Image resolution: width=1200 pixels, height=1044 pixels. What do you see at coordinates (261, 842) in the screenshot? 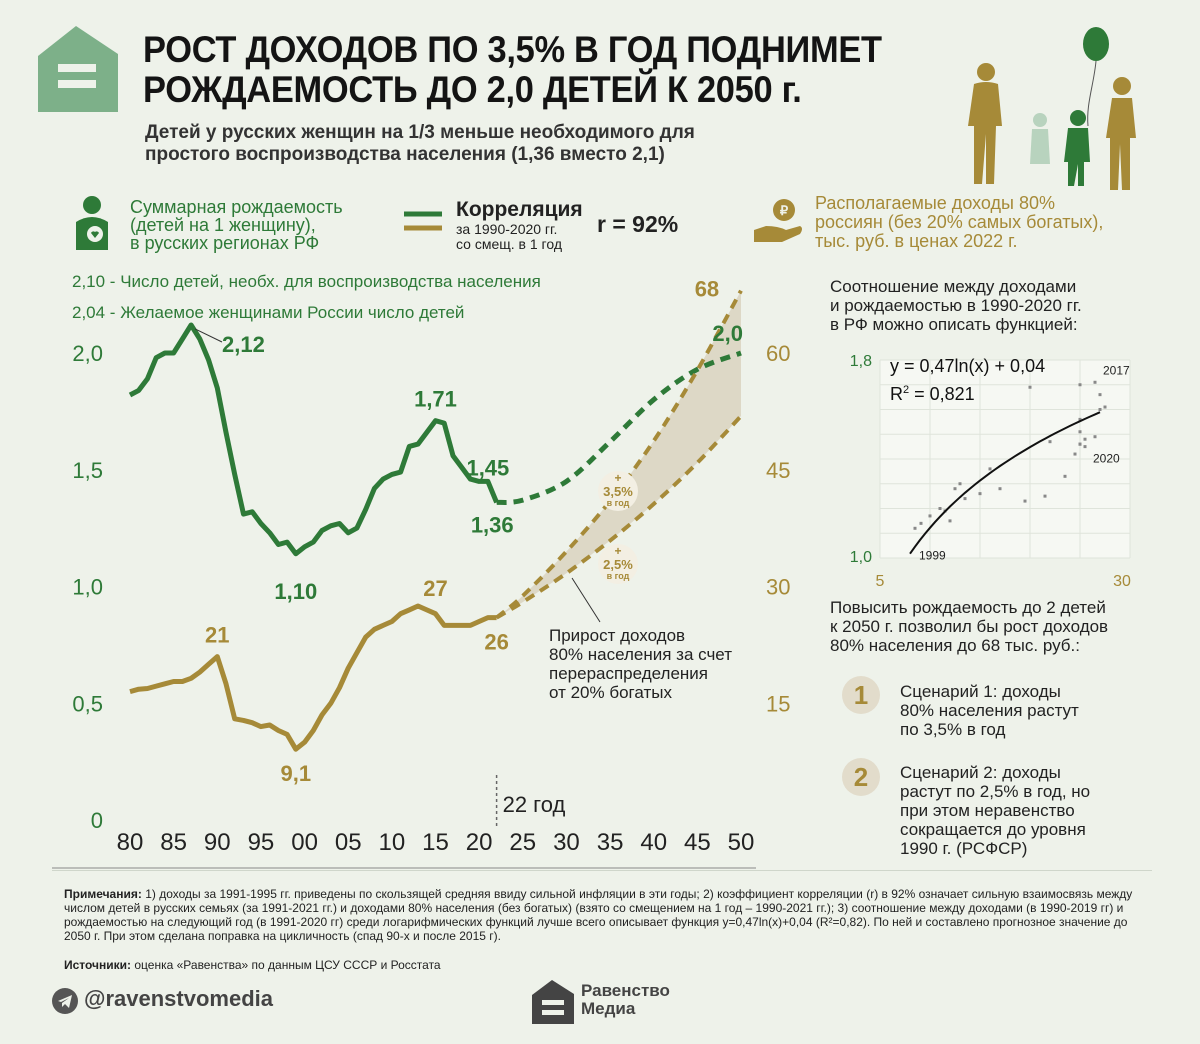
I see `x-tick-label: 95` at bounding box center [261, 842].